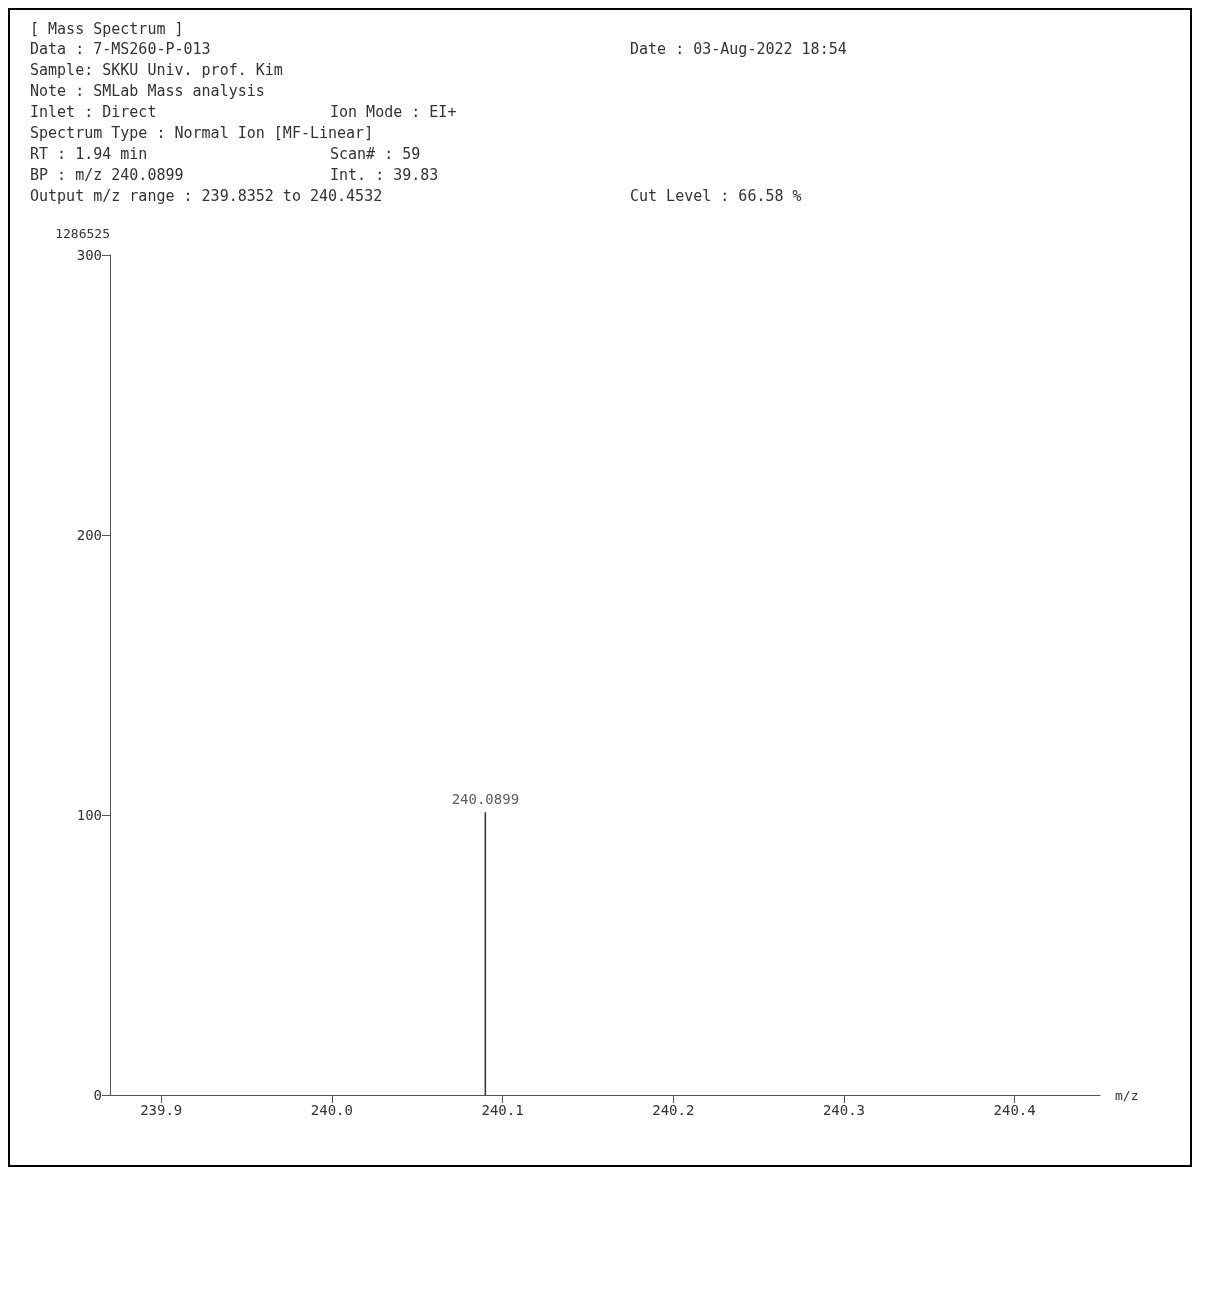  I want to click on chart-title: [ Mass Spectrum ], so click(107, 29).